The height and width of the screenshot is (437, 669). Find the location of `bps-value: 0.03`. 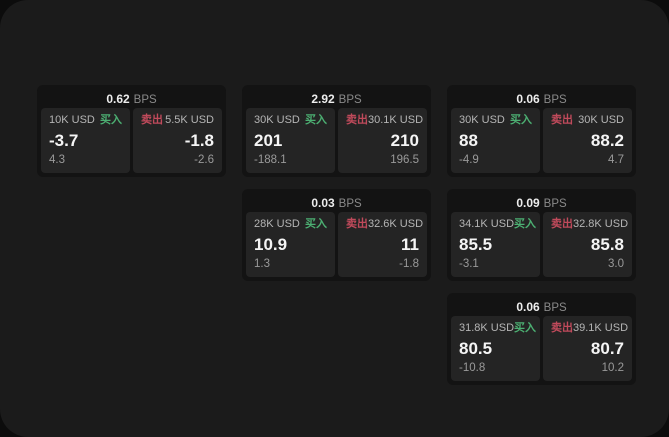

bps-value: 0.03 is located at coordinates (323, 203).